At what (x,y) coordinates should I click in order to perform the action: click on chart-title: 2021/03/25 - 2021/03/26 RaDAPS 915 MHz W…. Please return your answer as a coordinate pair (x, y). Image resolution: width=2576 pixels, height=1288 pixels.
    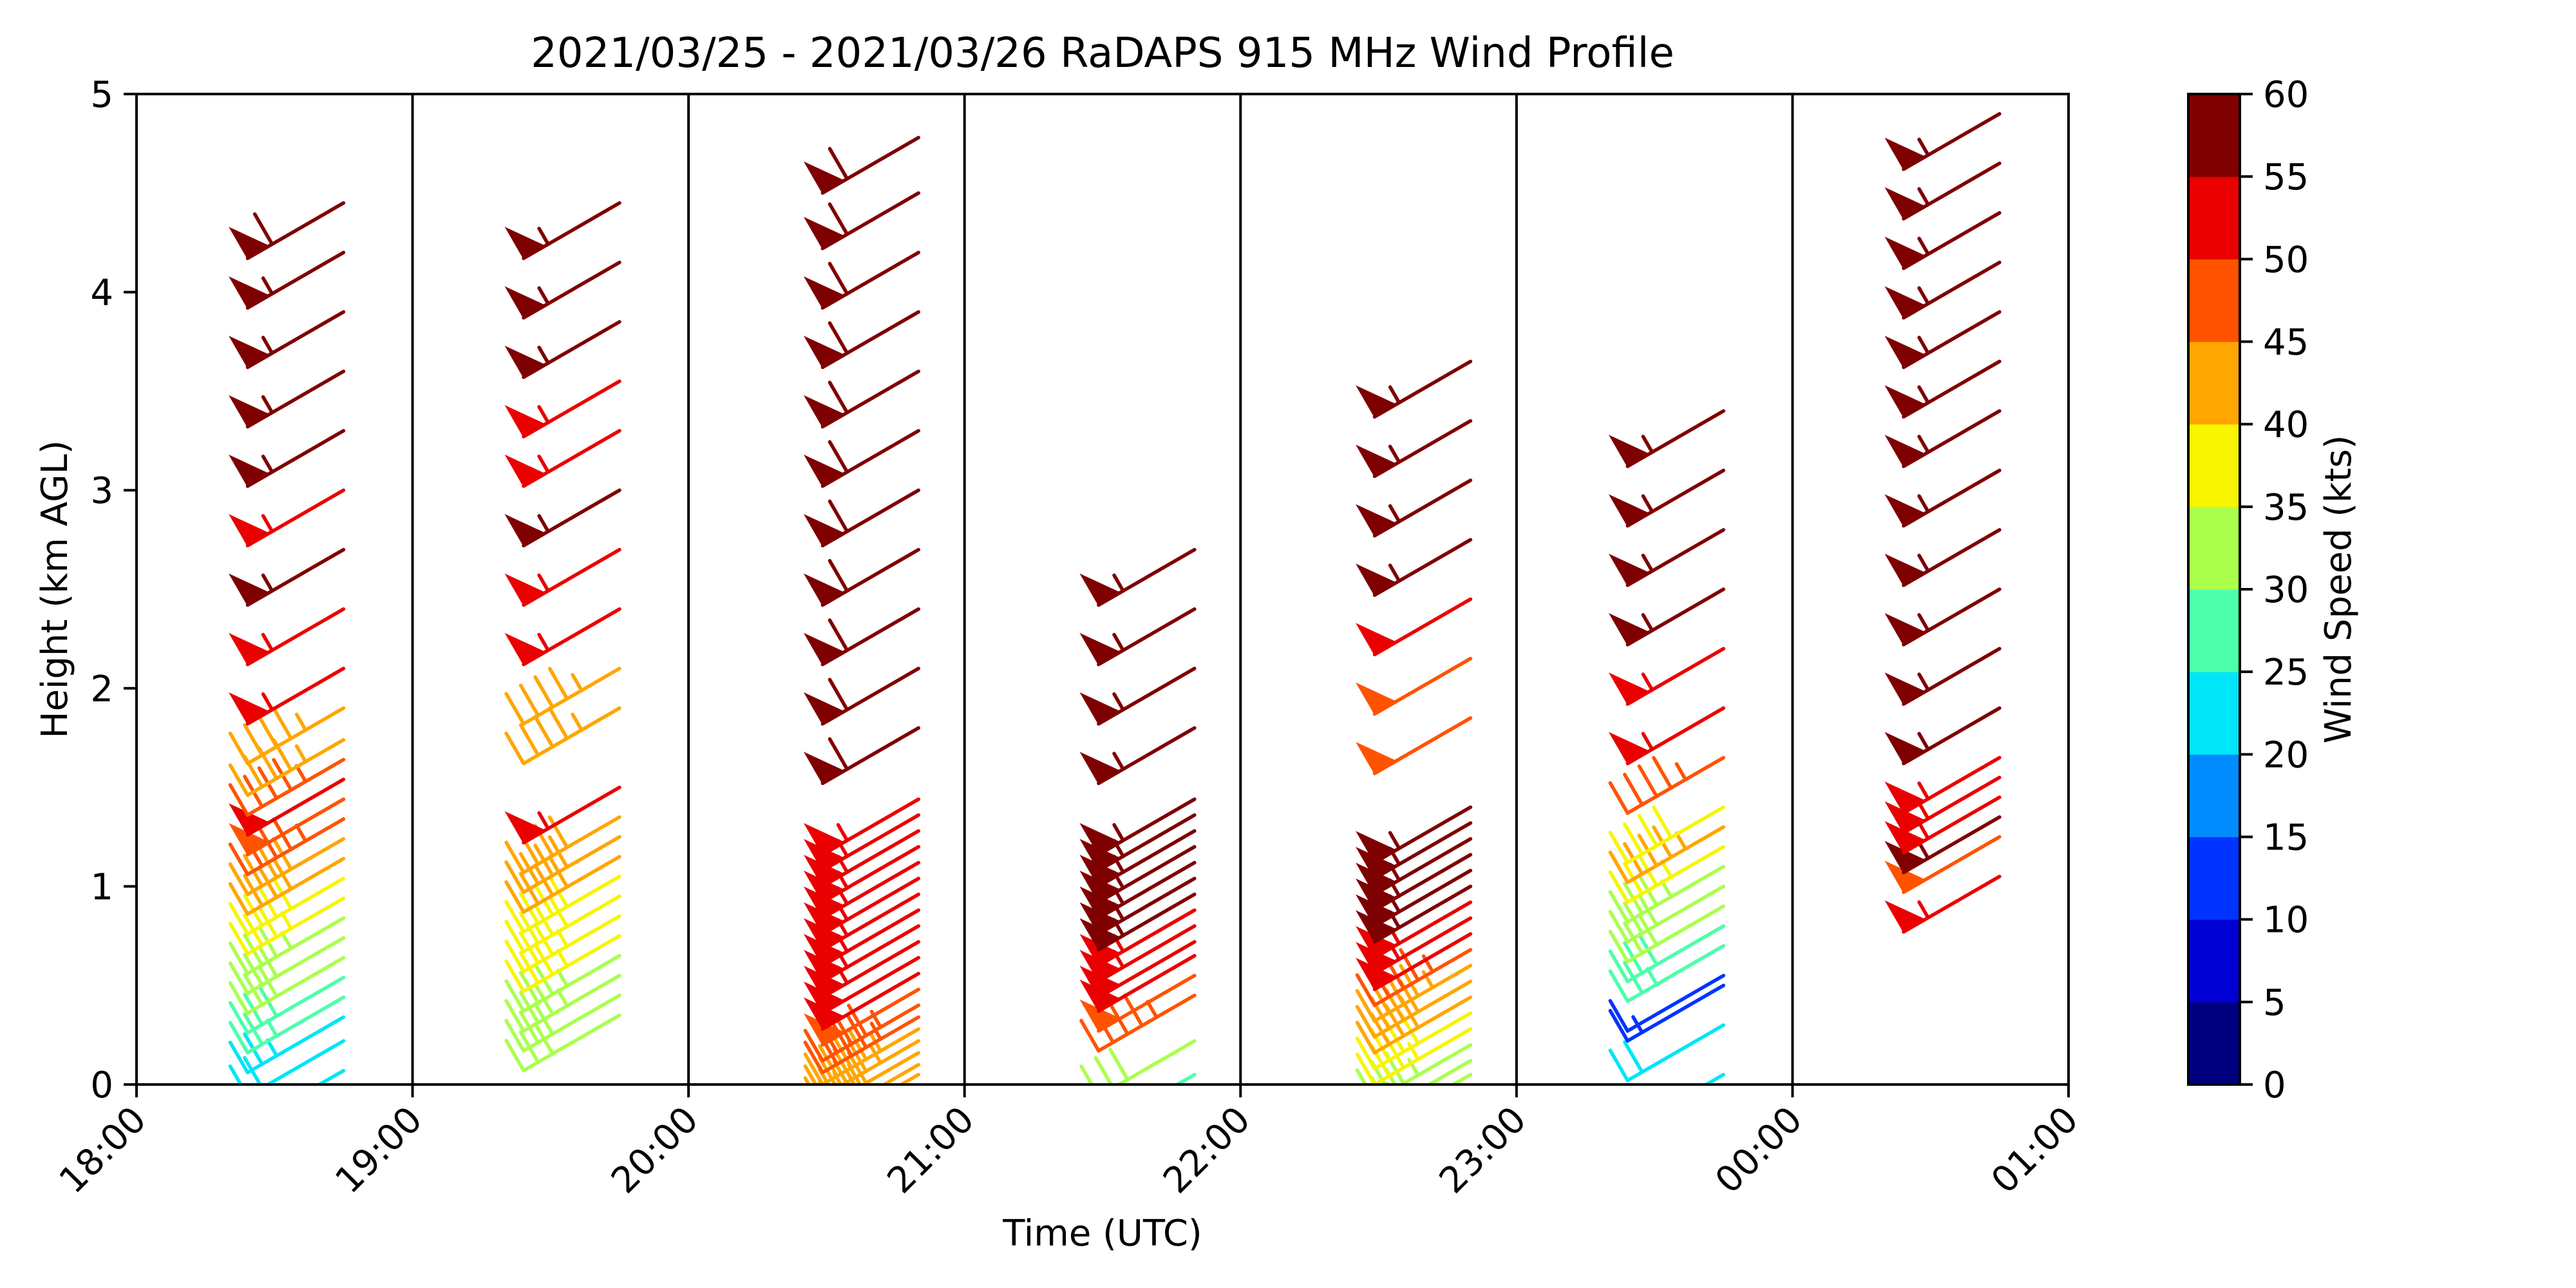
    Looking at the image, I should click on (1102, 54).